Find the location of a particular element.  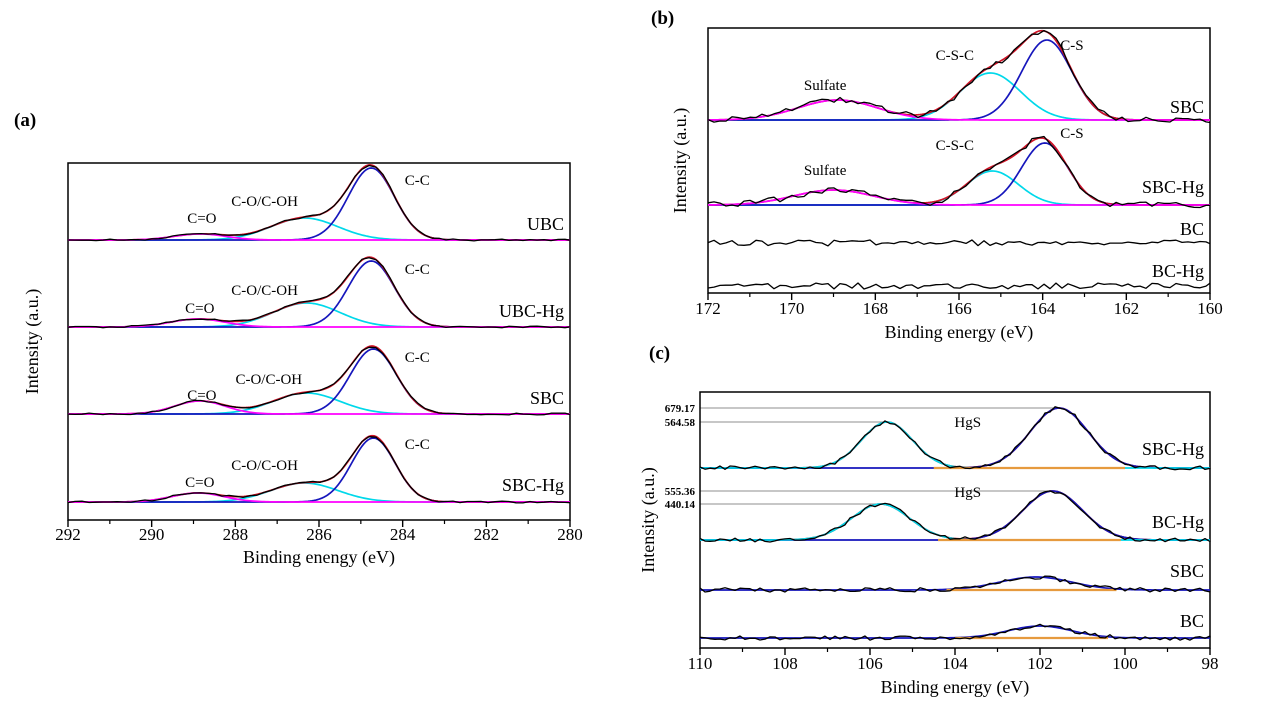

sample-label: UBC-Hg is located at coordinates (531, 311).